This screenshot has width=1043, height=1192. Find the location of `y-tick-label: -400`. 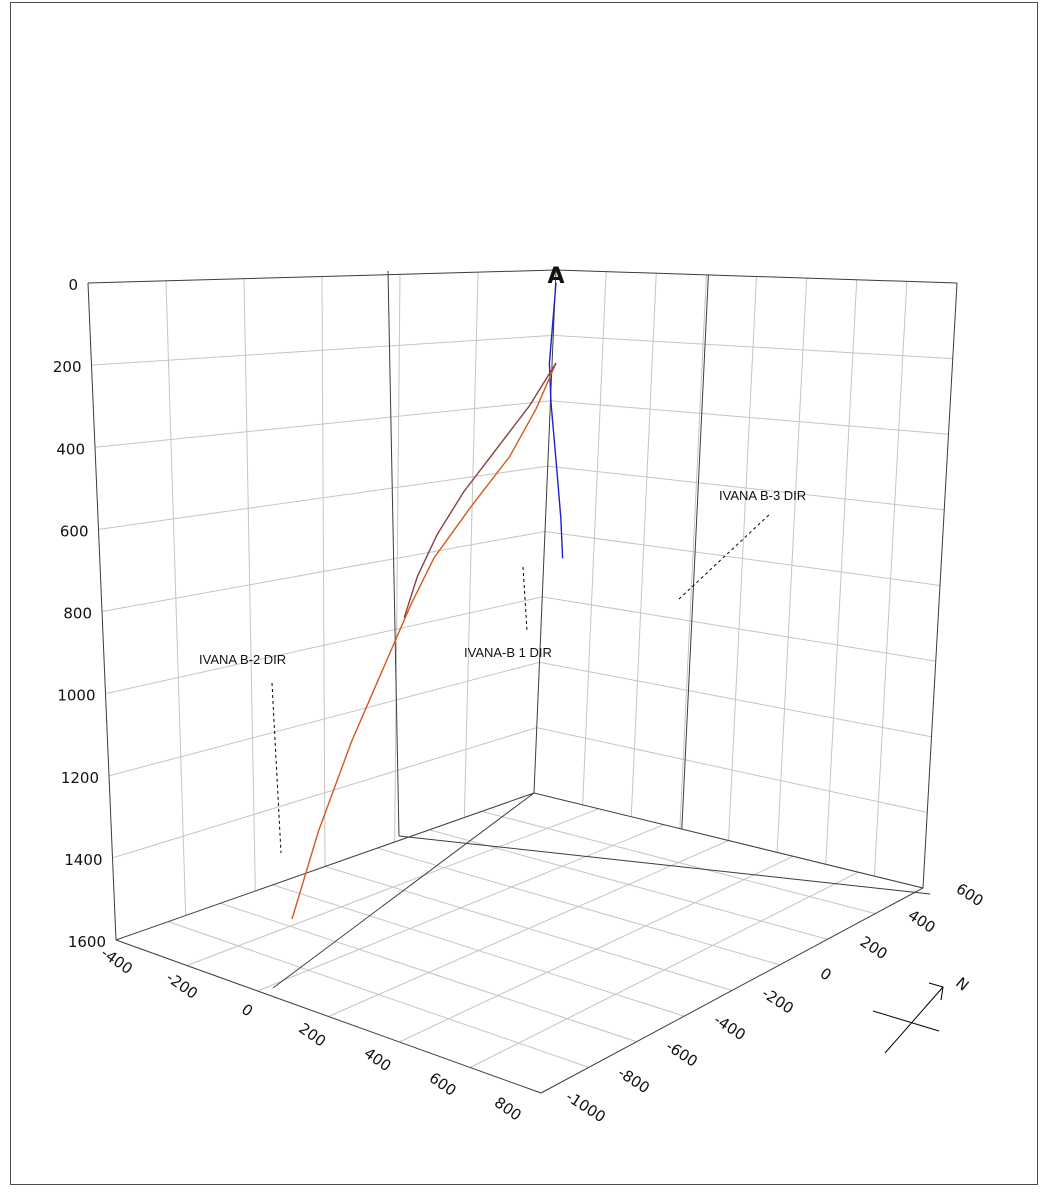

y-tick-label: -400 is located at coordinates (730, 1027).